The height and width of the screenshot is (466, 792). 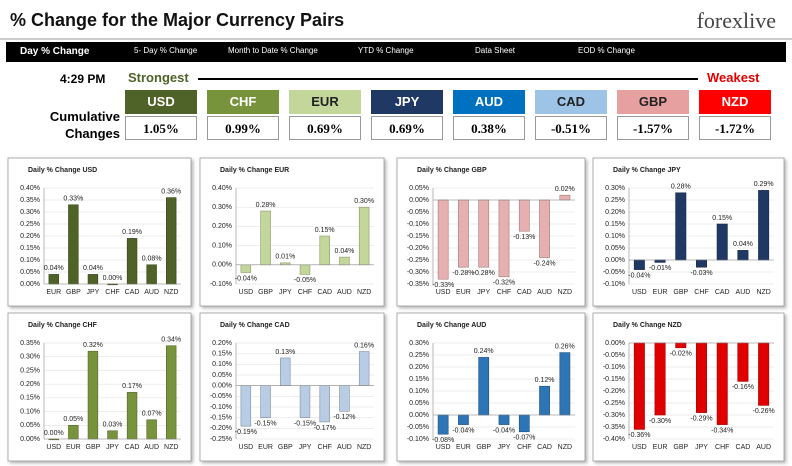 What do you see at coordinates (30, 343) in the screenshot?
I see `y-tick-label: 0.35%` at bounding box center [30, 343].